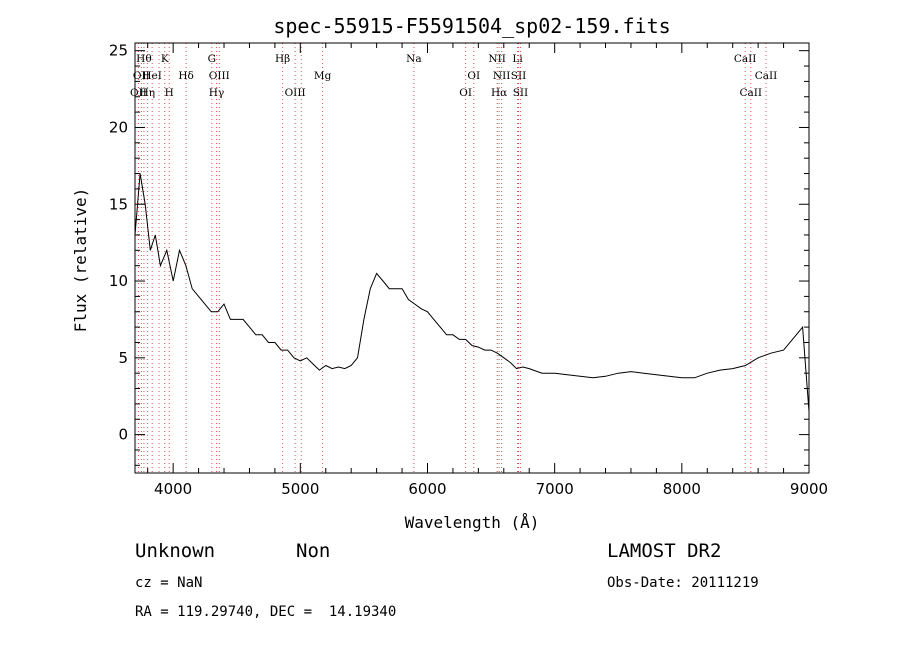 Image resolution: width=900 pixels, height=650 pixels. I want to click on y-tick-label: 25, so click(118, 51).